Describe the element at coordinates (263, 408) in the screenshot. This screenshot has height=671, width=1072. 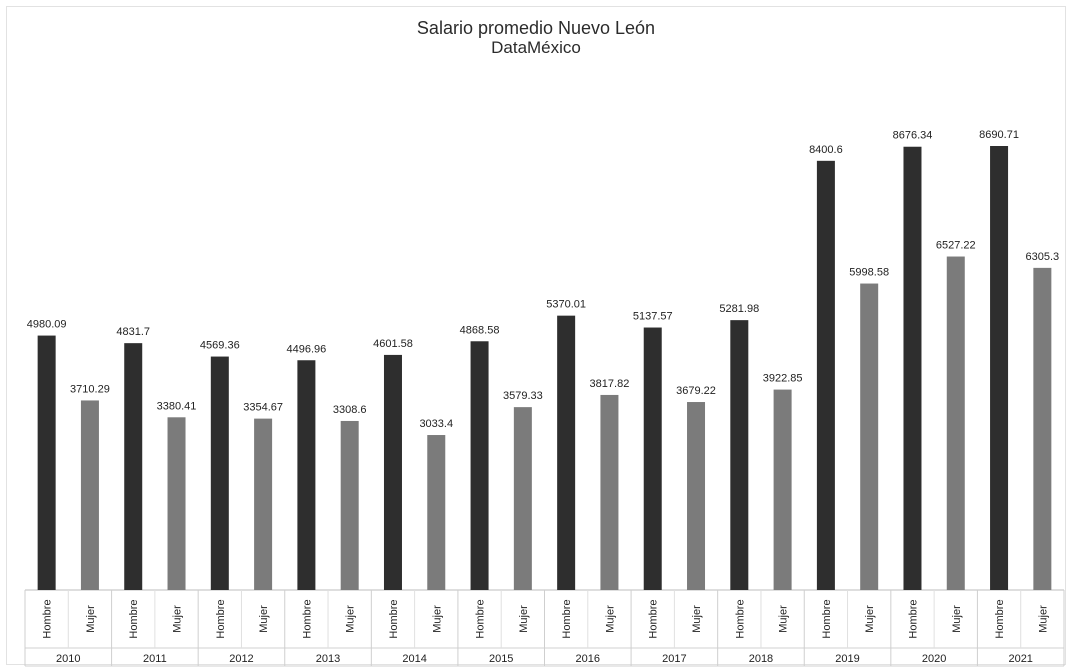
I see `value-label-mujer: 3354.67` at that location.